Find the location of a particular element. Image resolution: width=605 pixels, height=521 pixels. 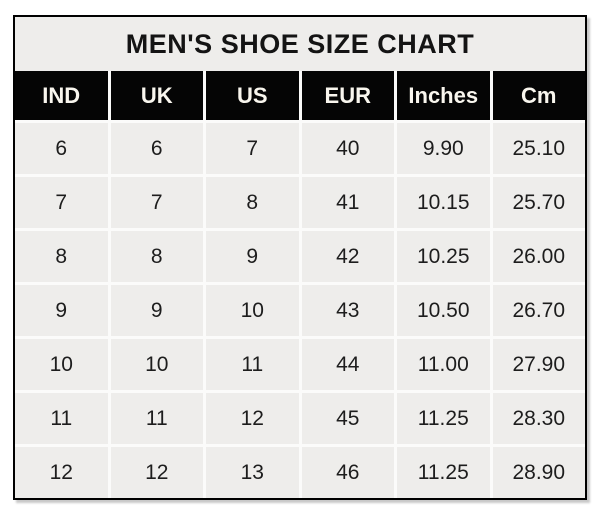

table-cell: 26.70 is located at coordinates (538, 310).